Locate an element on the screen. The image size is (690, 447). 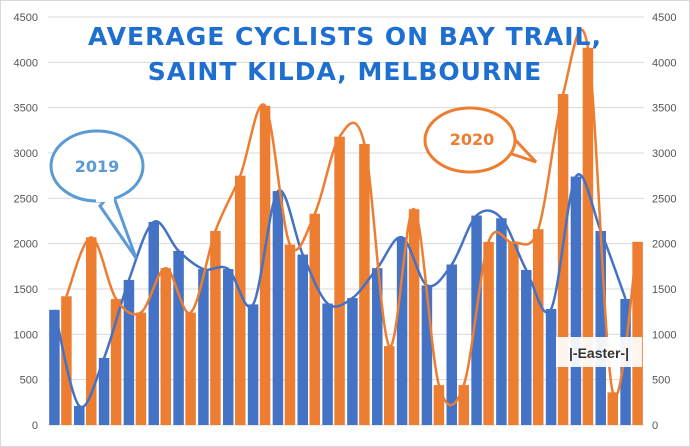
y-axis-right: 0 500 1000 1500 2000 2500 3000 3500 4000 4500 is located at coordinates (664, 222).